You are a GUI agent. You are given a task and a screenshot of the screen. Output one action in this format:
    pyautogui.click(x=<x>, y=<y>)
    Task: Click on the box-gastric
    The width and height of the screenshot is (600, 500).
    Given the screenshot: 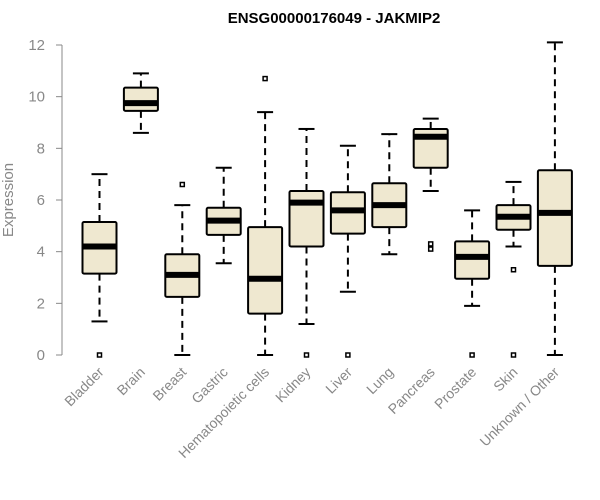 What is the action you would take?
    pyautogui.click(x=223, y=215)
    